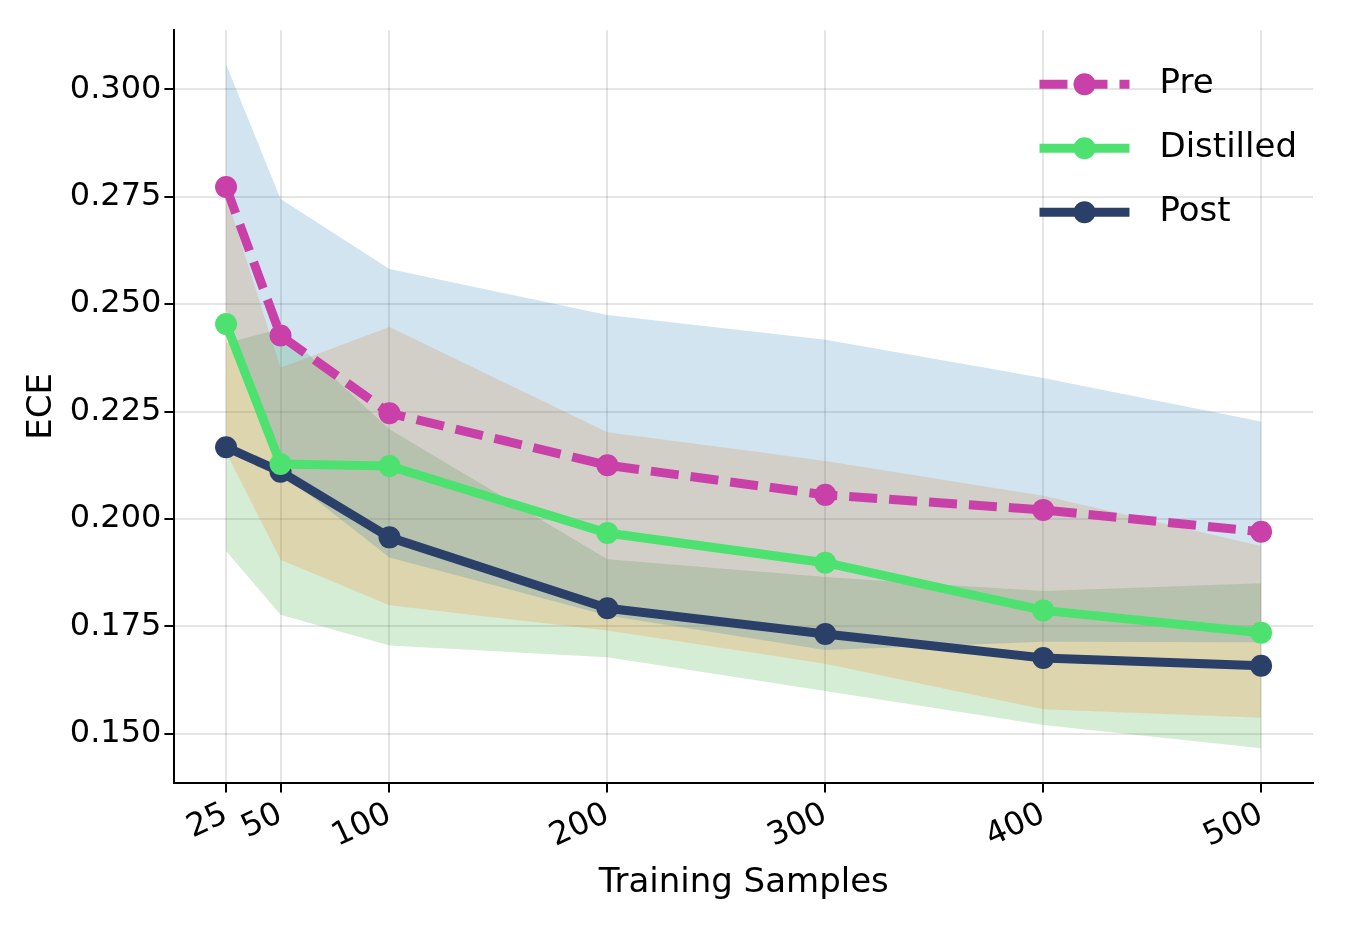 This screenshot has height=930, width=1350. I want to click on x-axis-title: Training Samples, so click(743, 880).